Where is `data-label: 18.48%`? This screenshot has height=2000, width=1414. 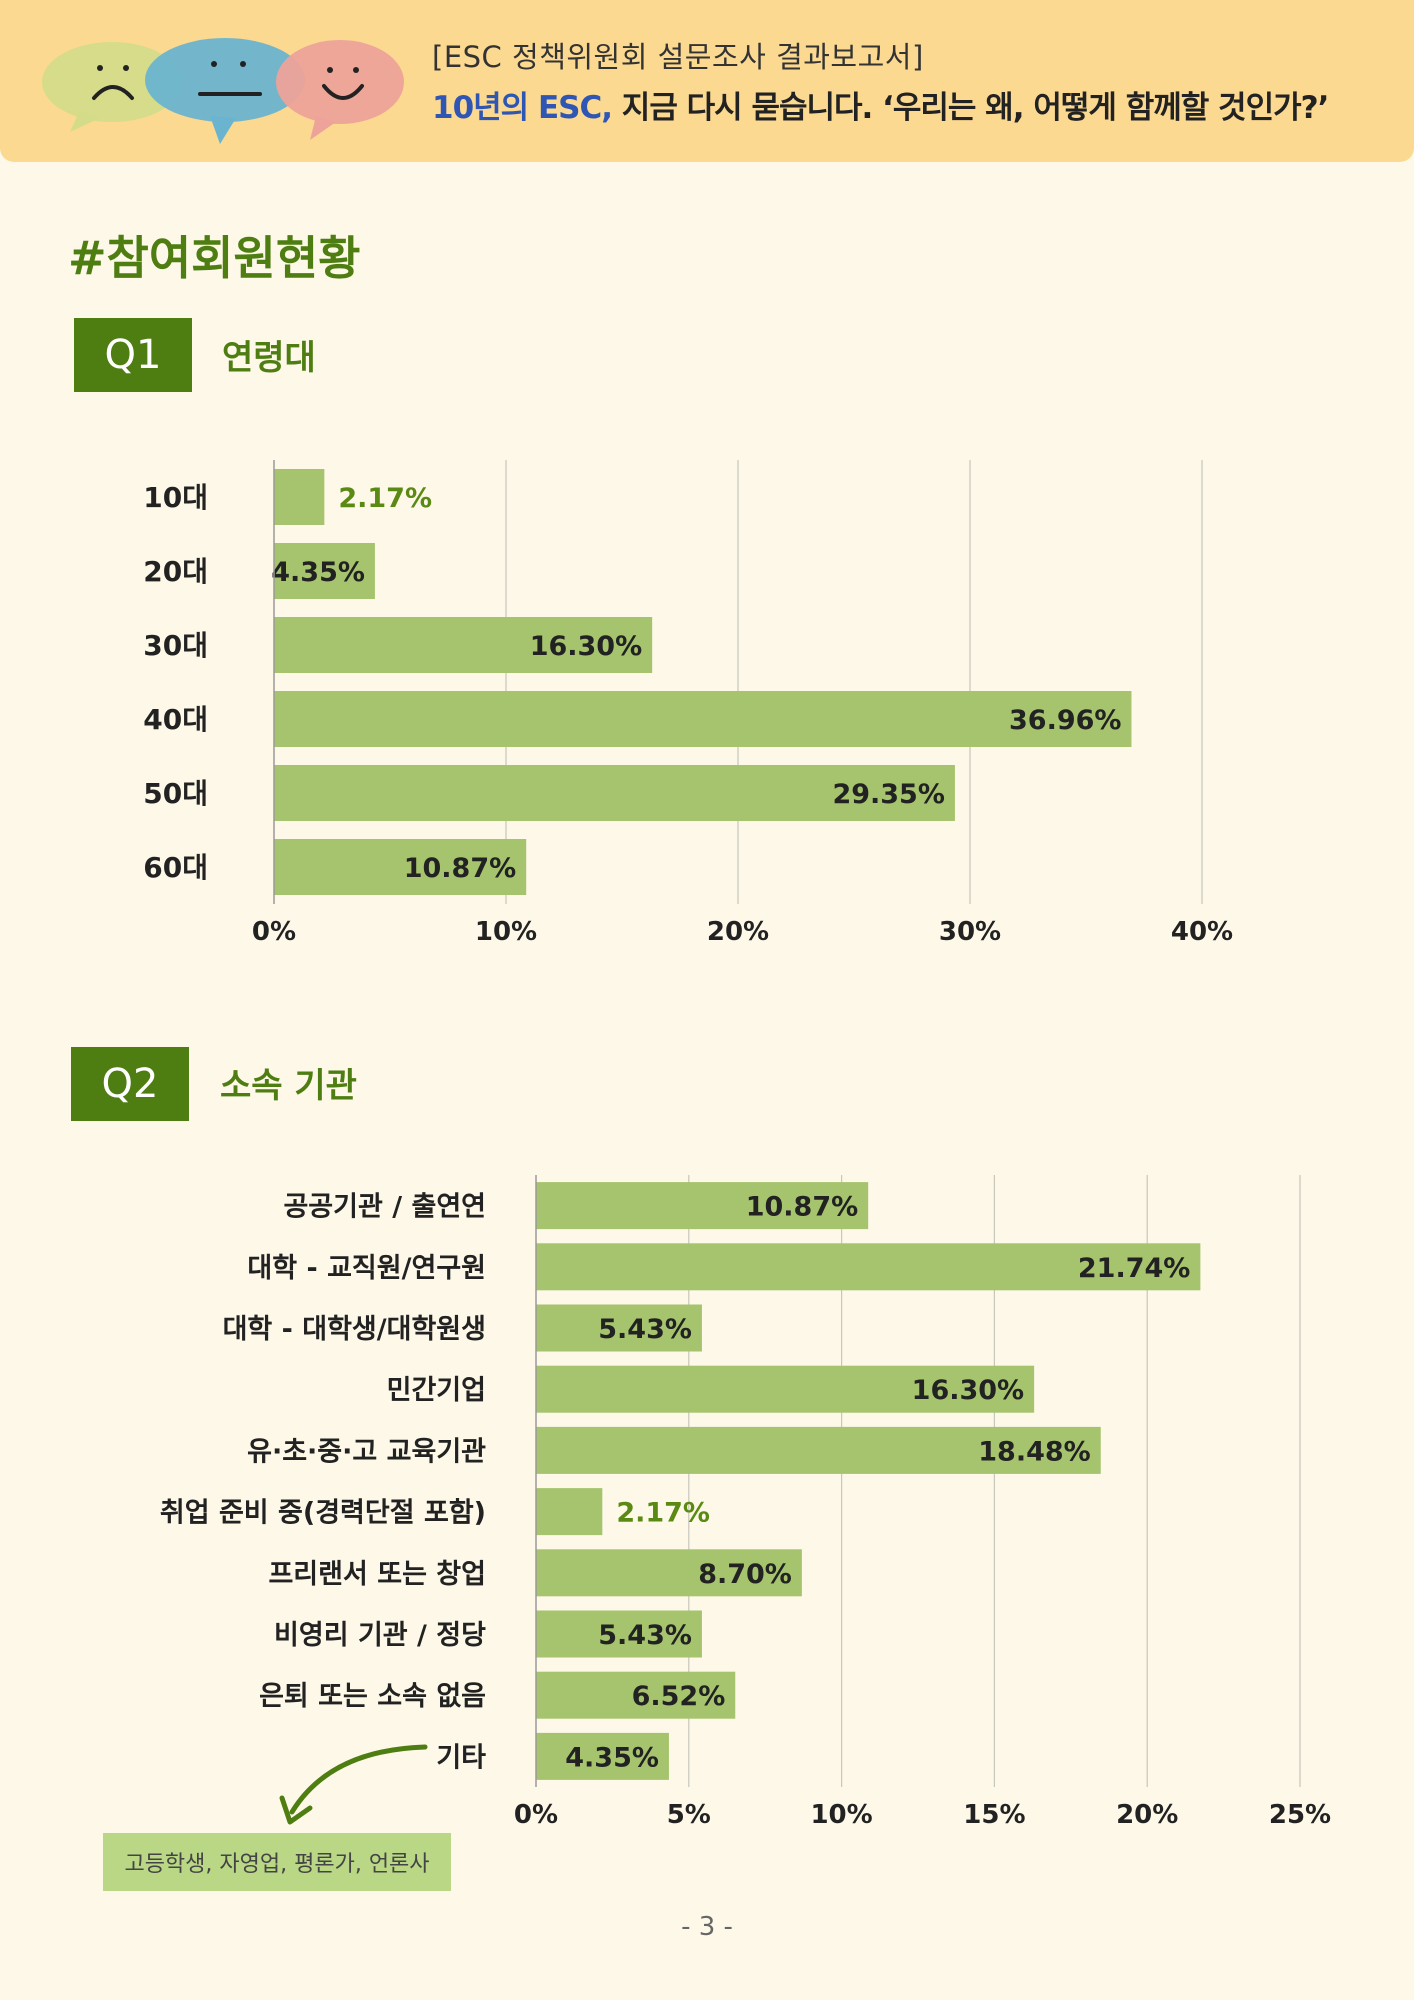
data-label: 18.48% is located at coordinates (1034, 1451).